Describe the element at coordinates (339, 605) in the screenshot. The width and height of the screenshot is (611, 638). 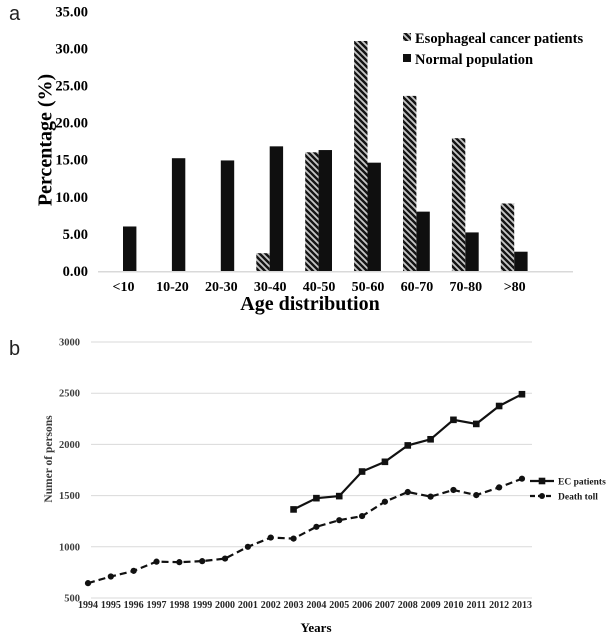
I see `x-tick-label: 2005` at that location.